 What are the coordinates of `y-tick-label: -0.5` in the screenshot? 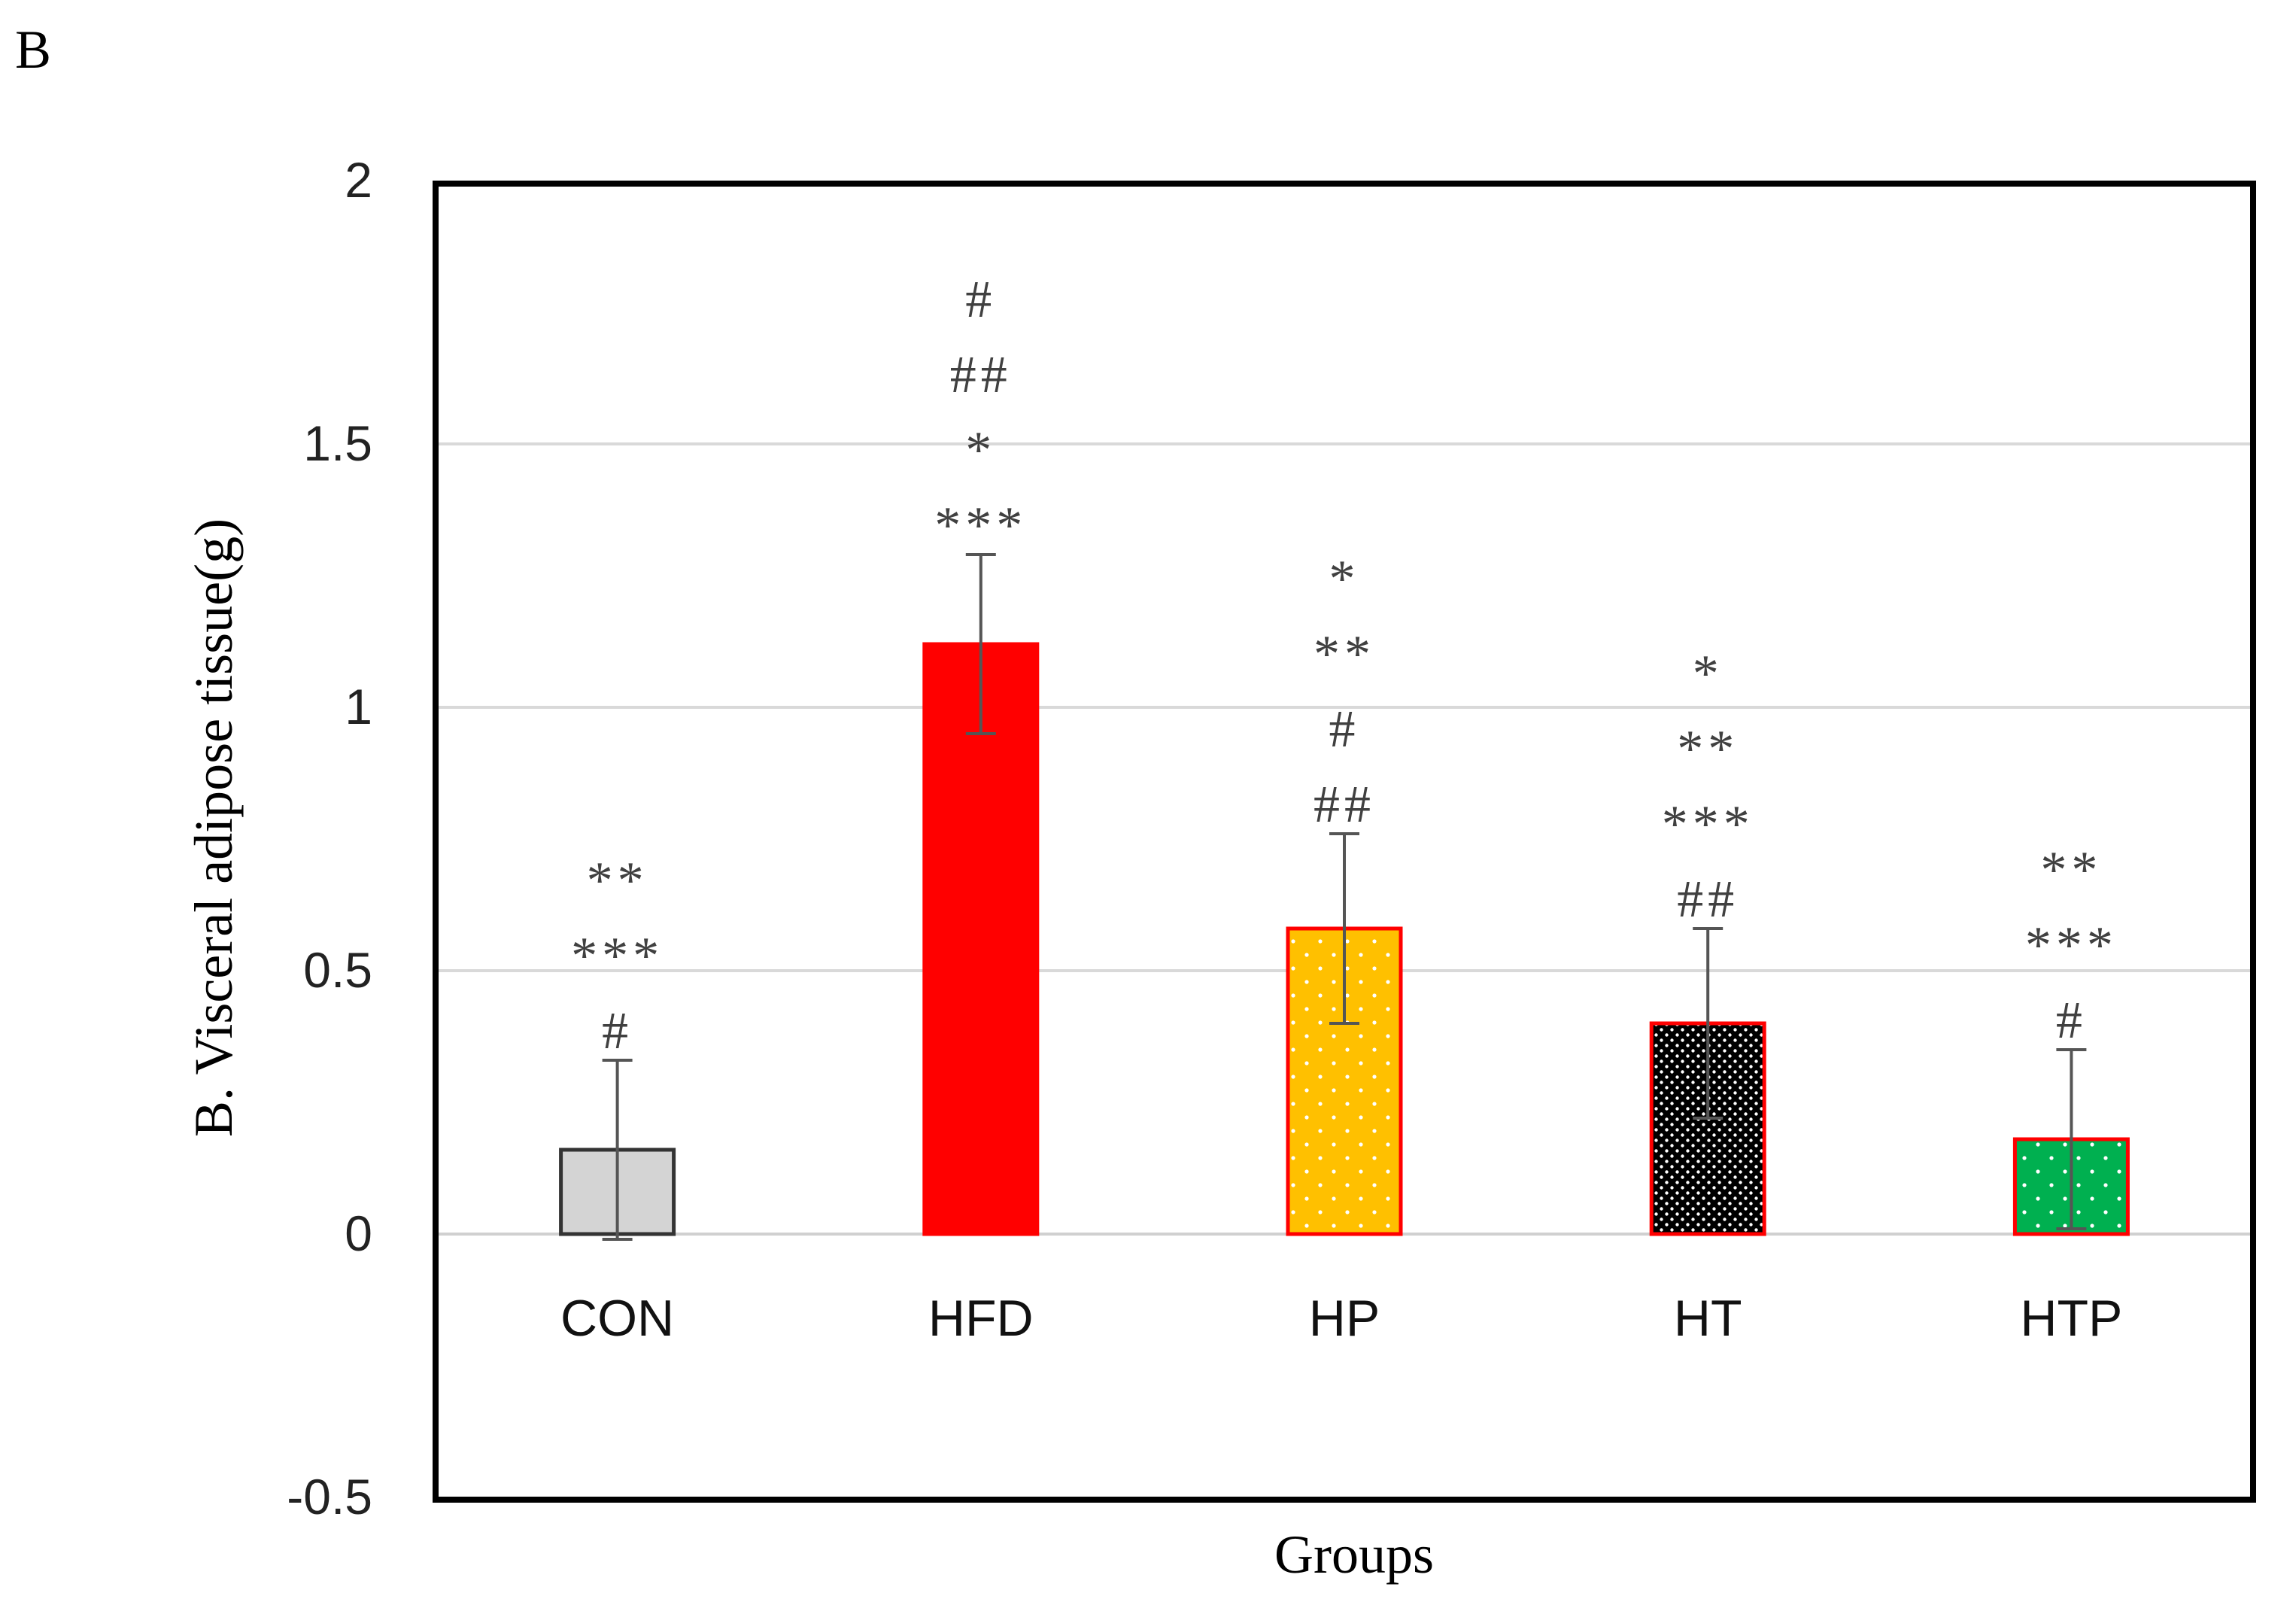 It's located at (329, 1496).